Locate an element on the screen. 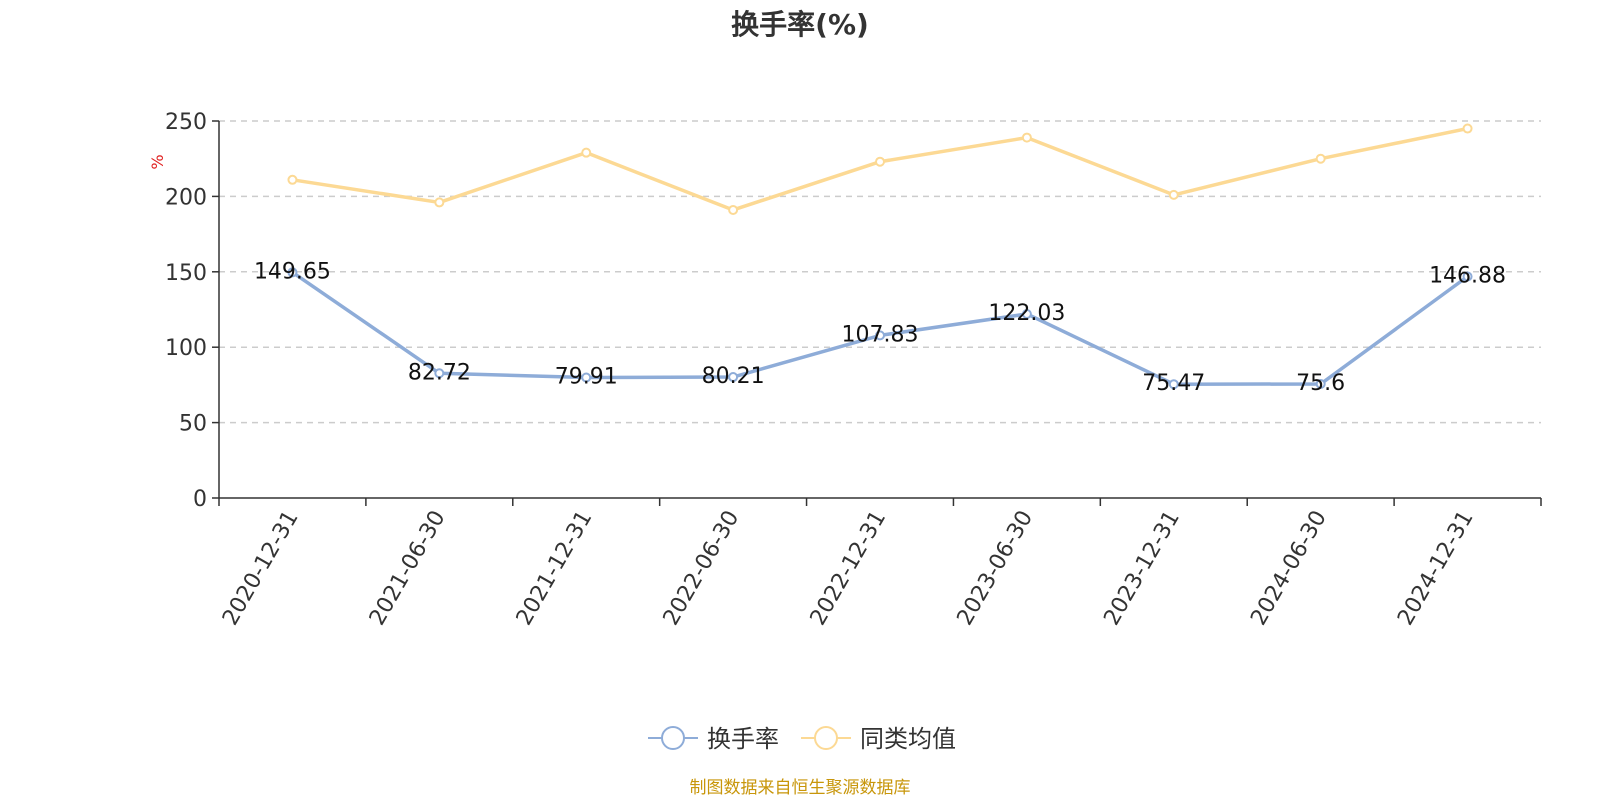  legend-label-1: 同类均值 is located at coordinates (908, 739).